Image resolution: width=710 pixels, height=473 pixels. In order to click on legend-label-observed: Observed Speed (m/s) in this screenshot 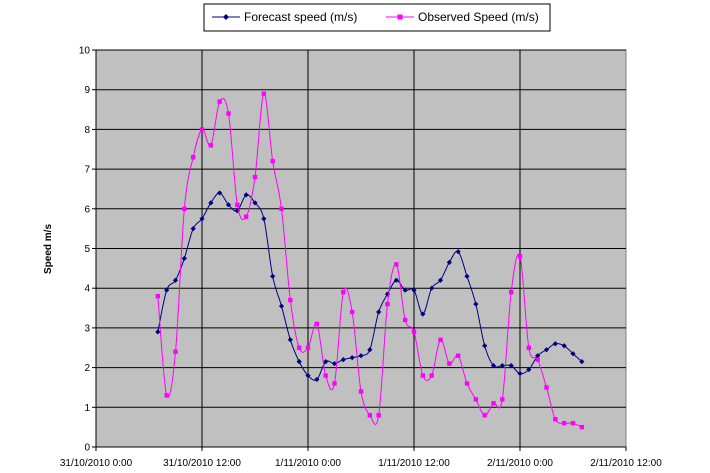, I will do `click(478, 17)`.